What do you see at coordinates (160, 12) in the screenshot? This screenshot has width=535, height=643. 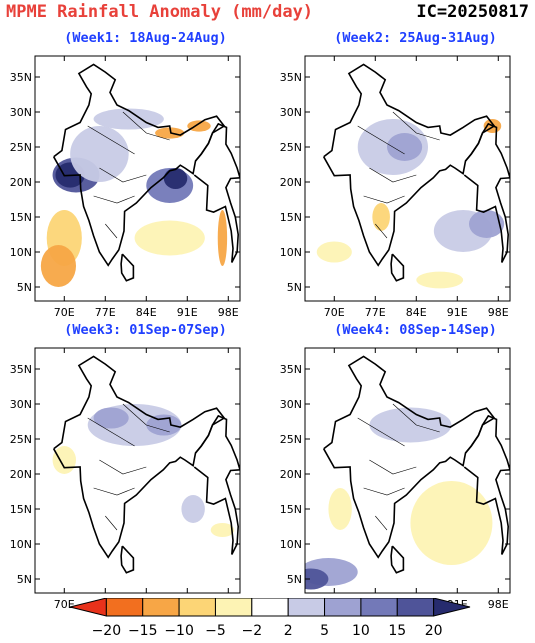 I see `map-title: MPME Rainfall Anomaly (mm/day)` at bounding box center [160, 12].